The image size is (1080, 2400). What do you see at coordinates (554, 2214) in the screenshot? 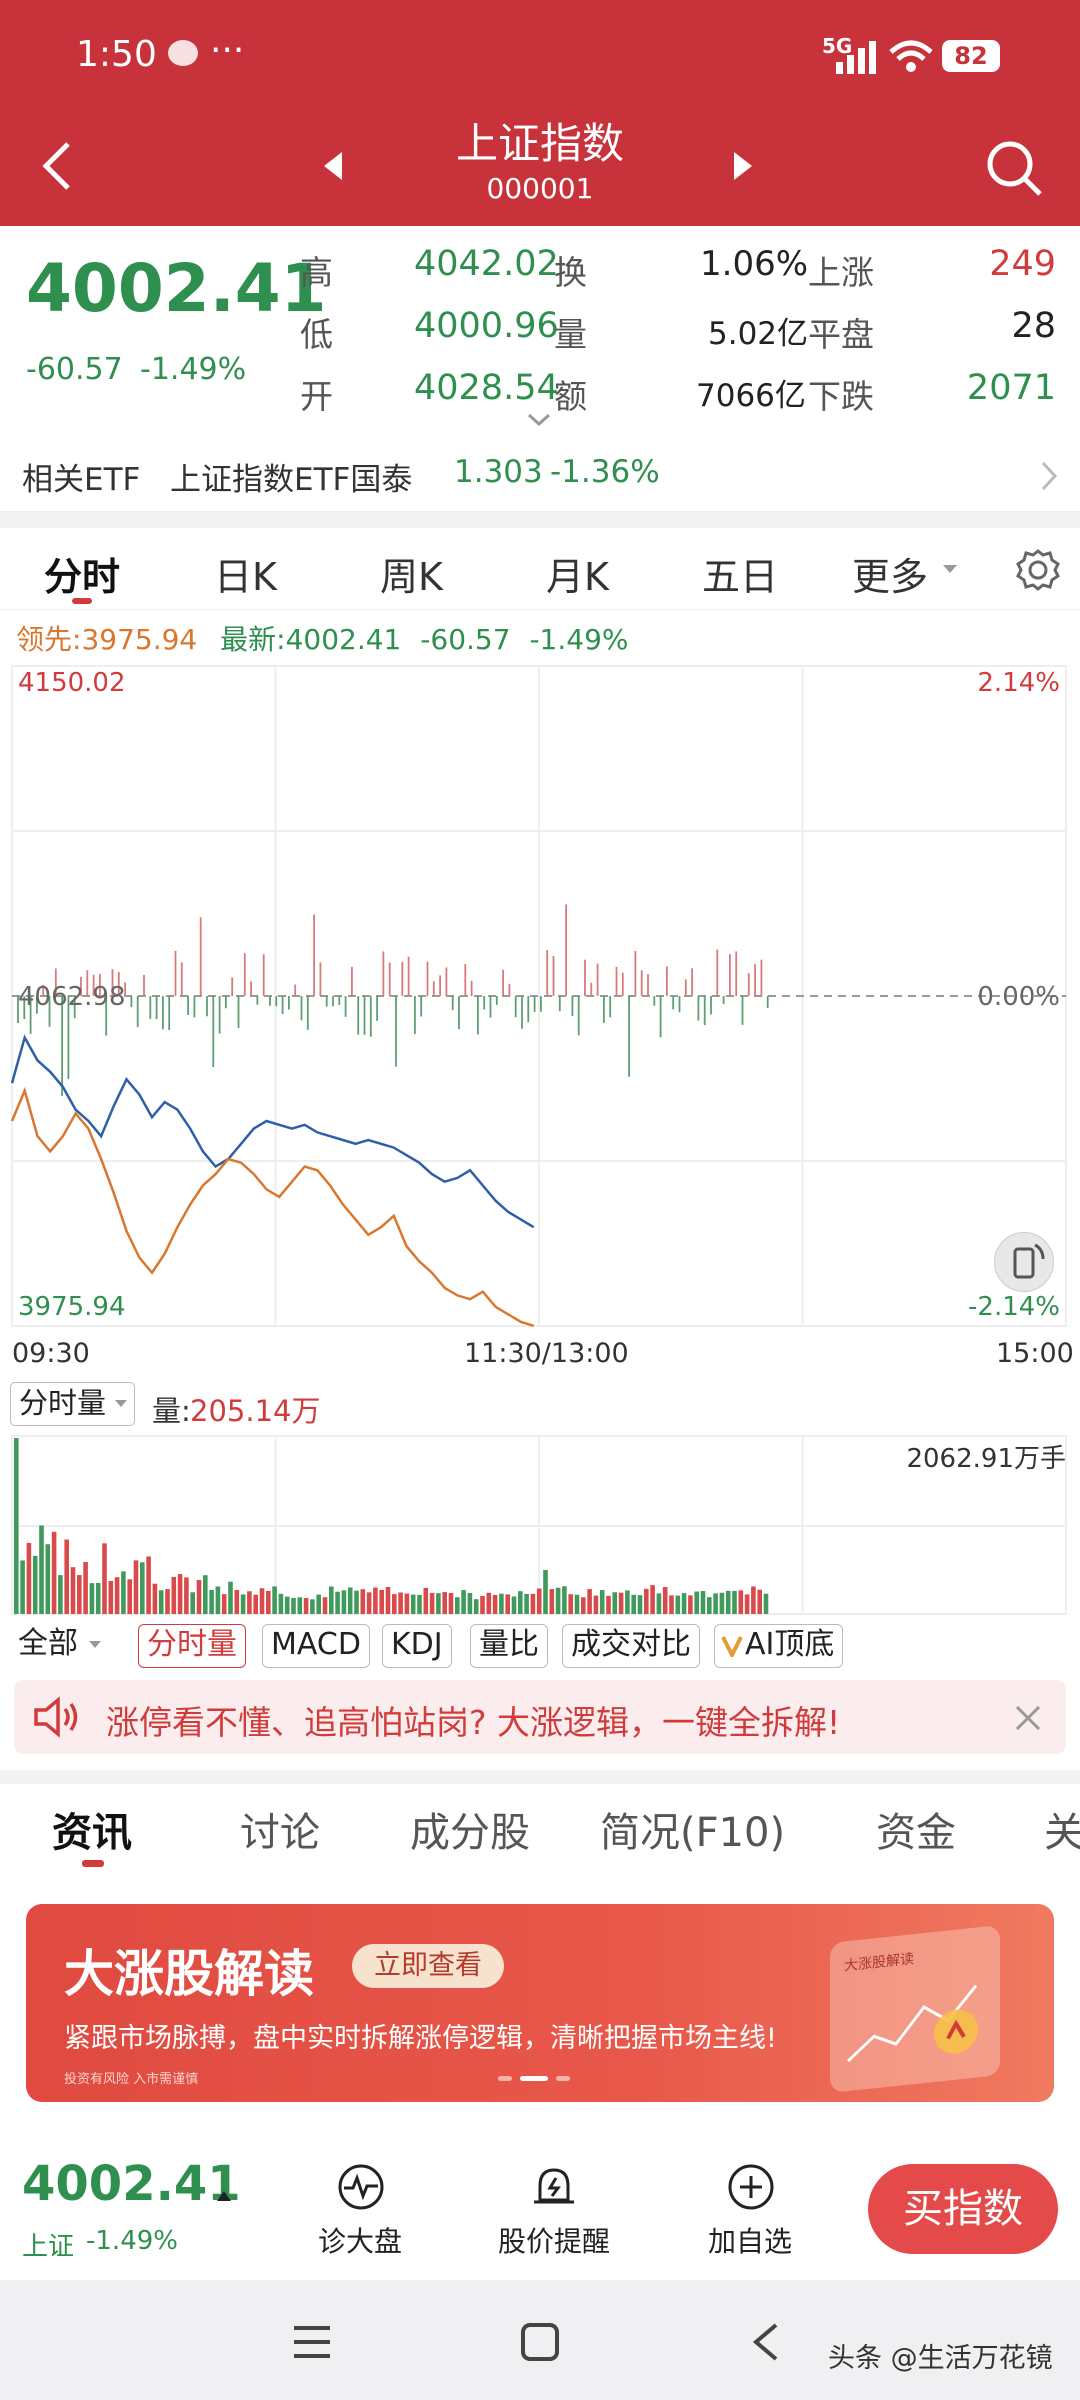
I see `price-alert-button: 股价提醒` at bounding box center [554, 2214].